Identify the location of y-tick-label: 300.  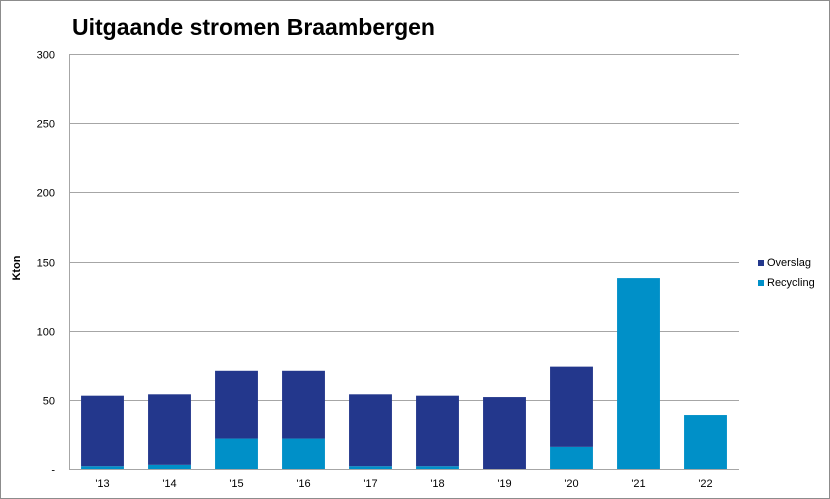
(46, 56).